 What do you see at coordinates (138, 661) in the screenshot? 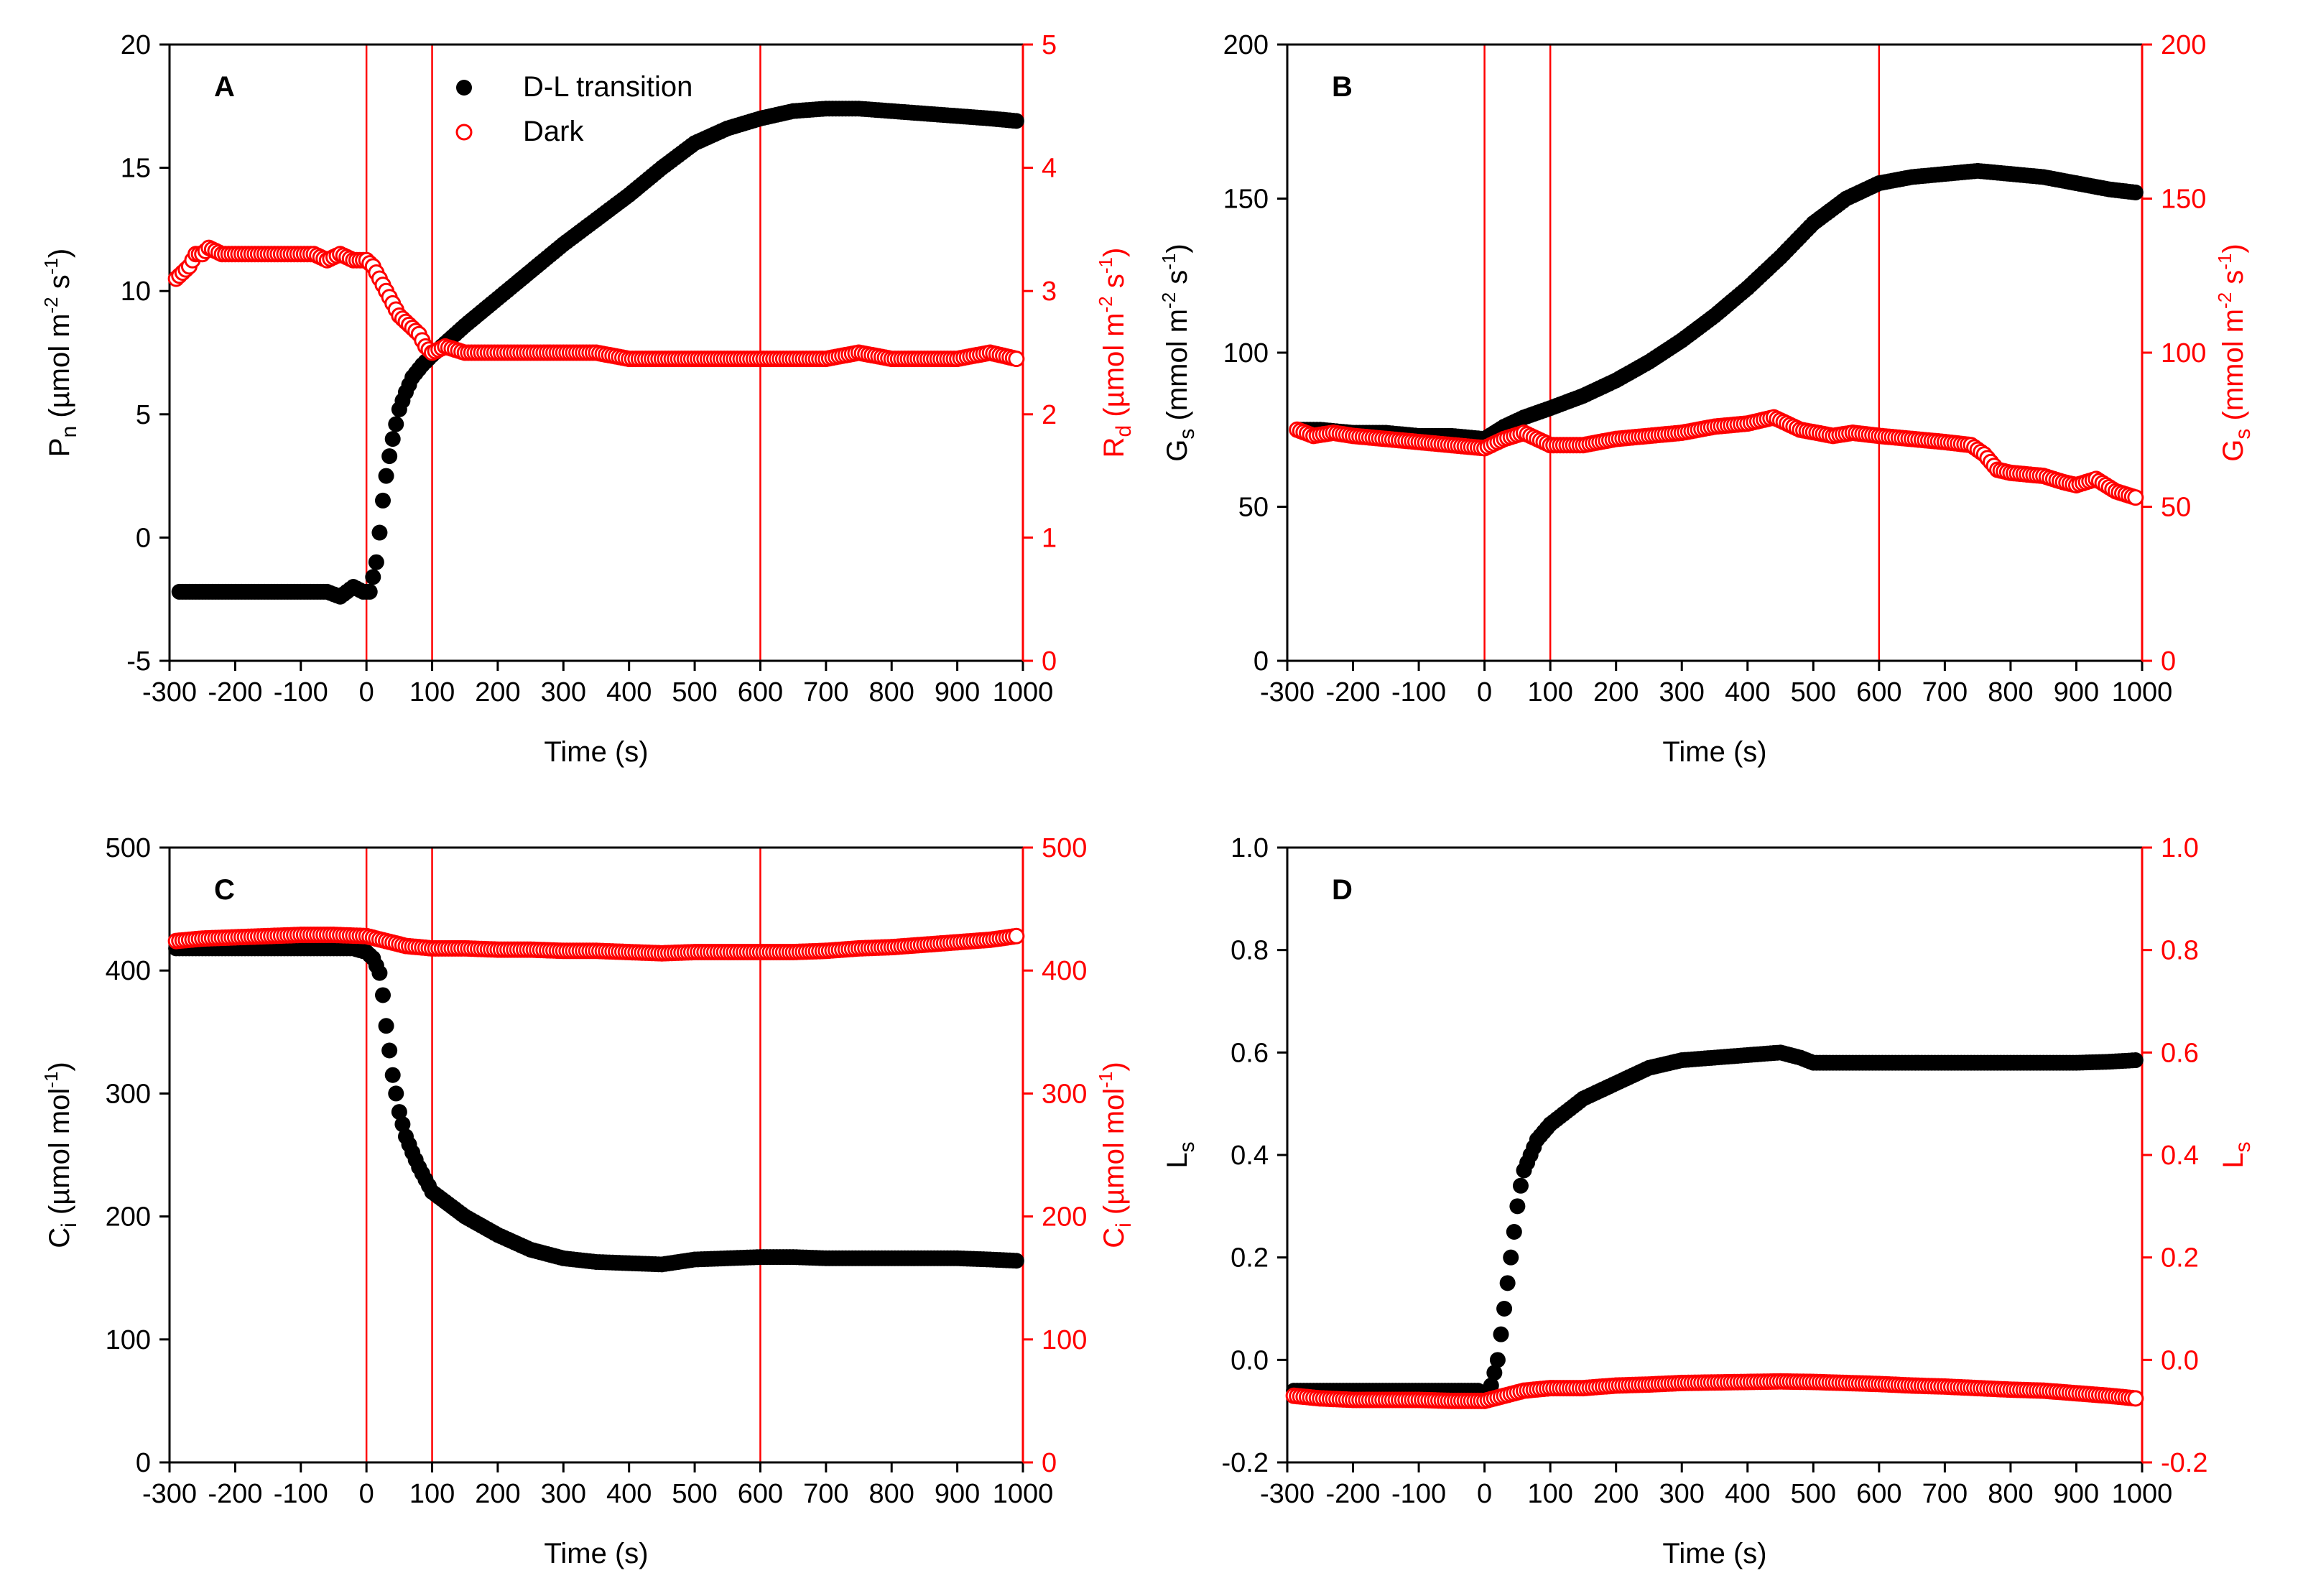
I see `y-left-tick-label: -5` at bounding box center [138, 661].